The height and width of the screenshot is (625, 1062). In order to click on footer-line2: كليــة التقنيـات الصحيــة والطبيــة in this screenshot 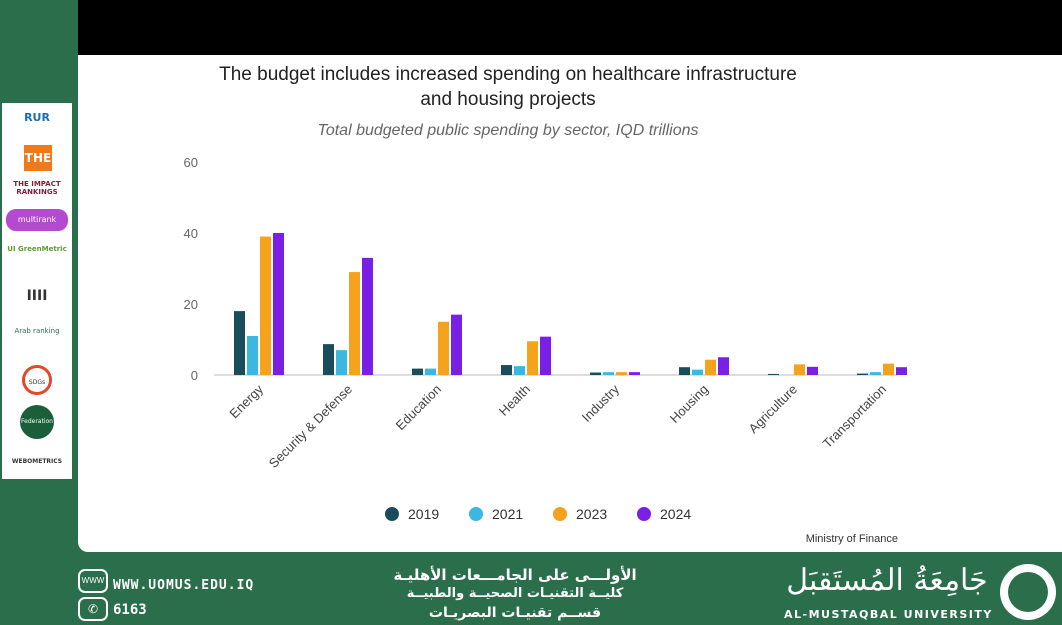, I will do `click(515, 593)`.